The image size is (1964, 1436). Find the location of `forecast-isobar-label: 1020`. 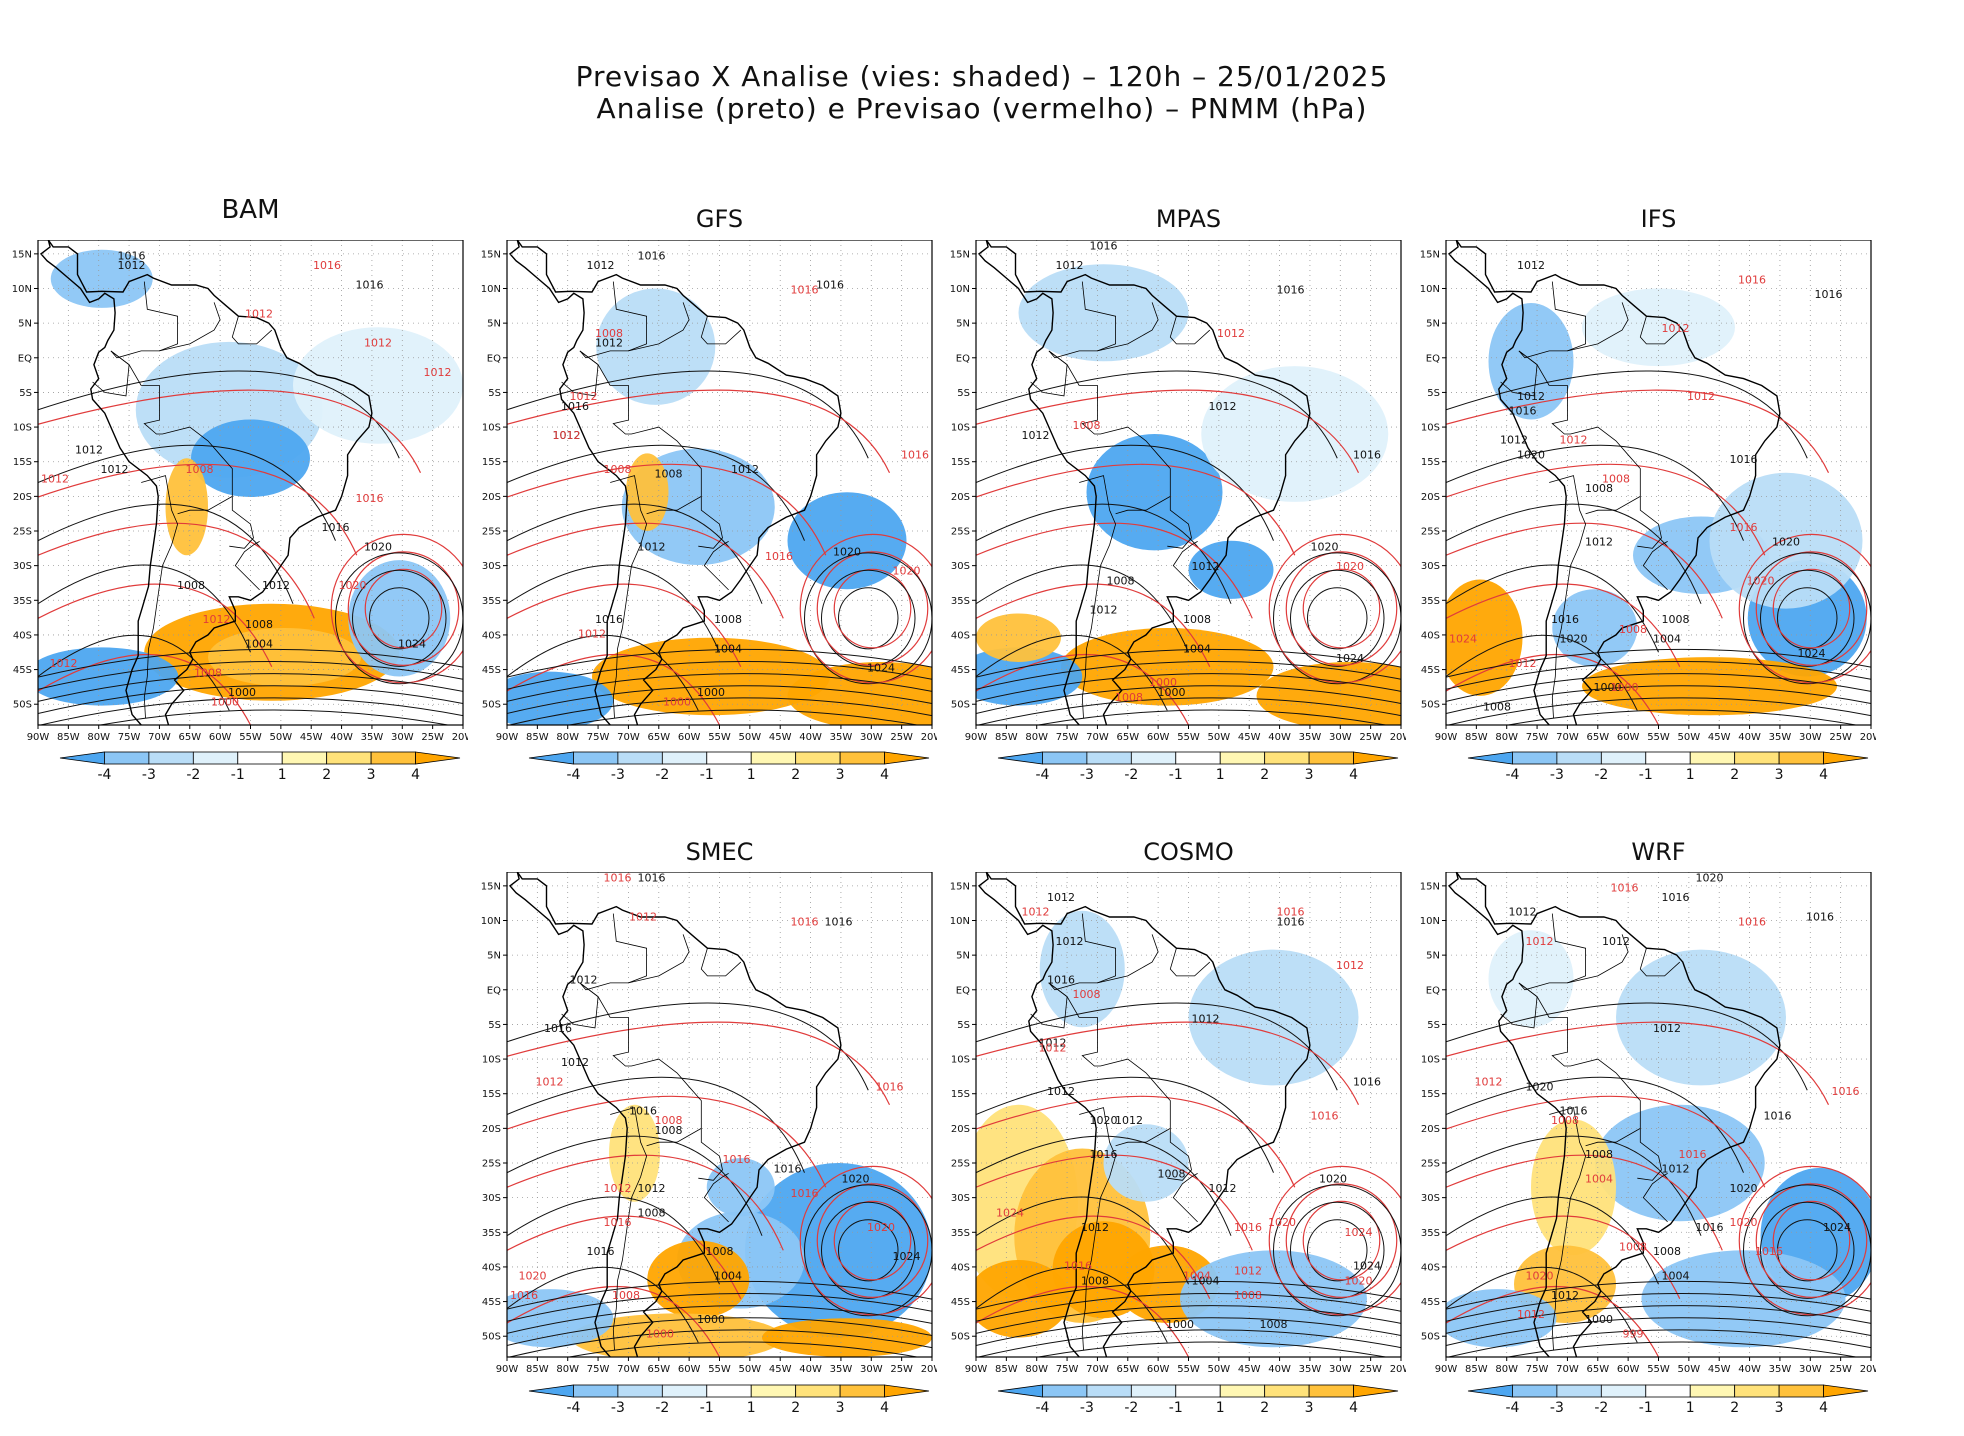

forecast-isobar-label: 1020 is located at coordinates (1761, 580).